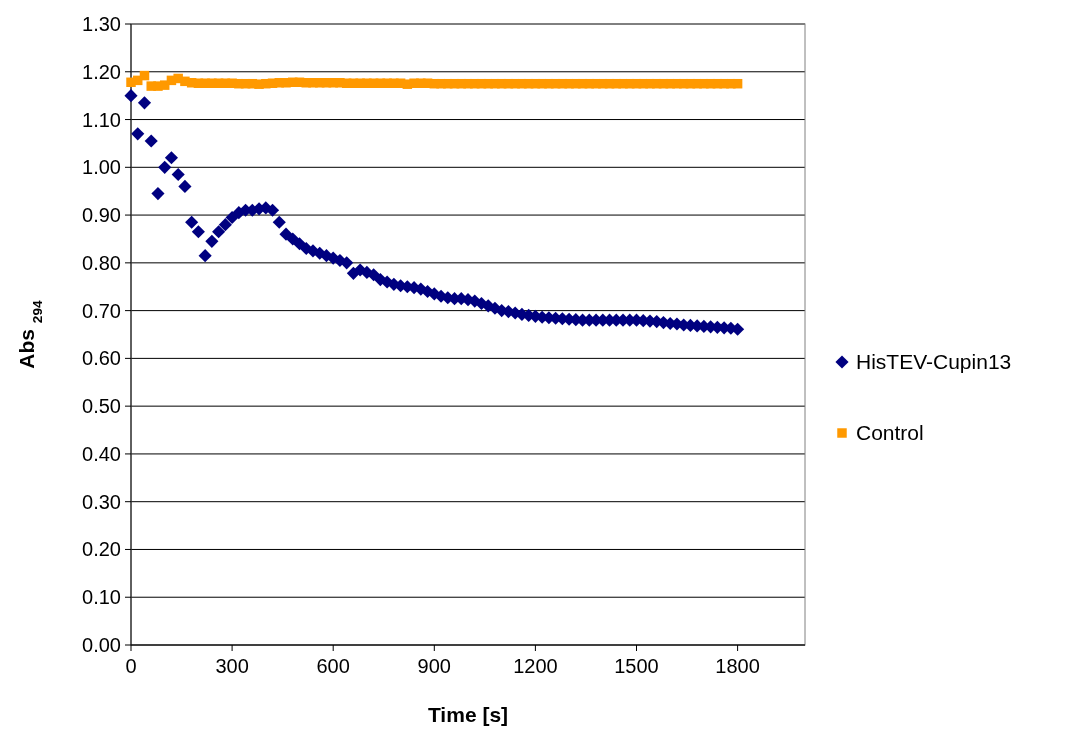  Describe the element at coordinates (101, 597) in the screenshot. I see `y-tick-label: 0.10` at that location.